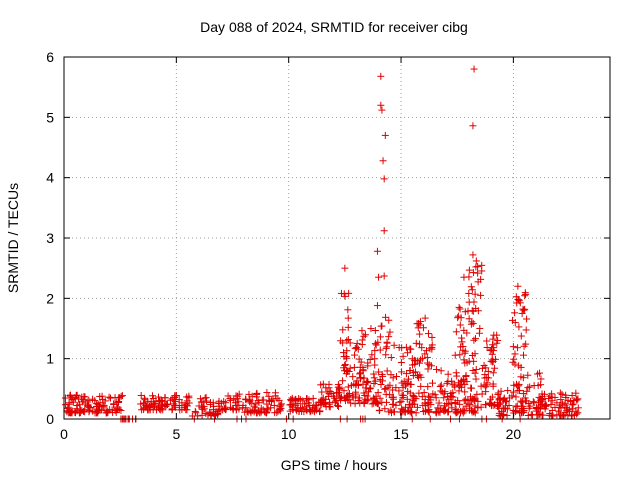 The image size is (640, 480). Describe the element at coordinates (334, 465) in the screenshot. I see `x-axis-label: GPS time / hours` at that location.